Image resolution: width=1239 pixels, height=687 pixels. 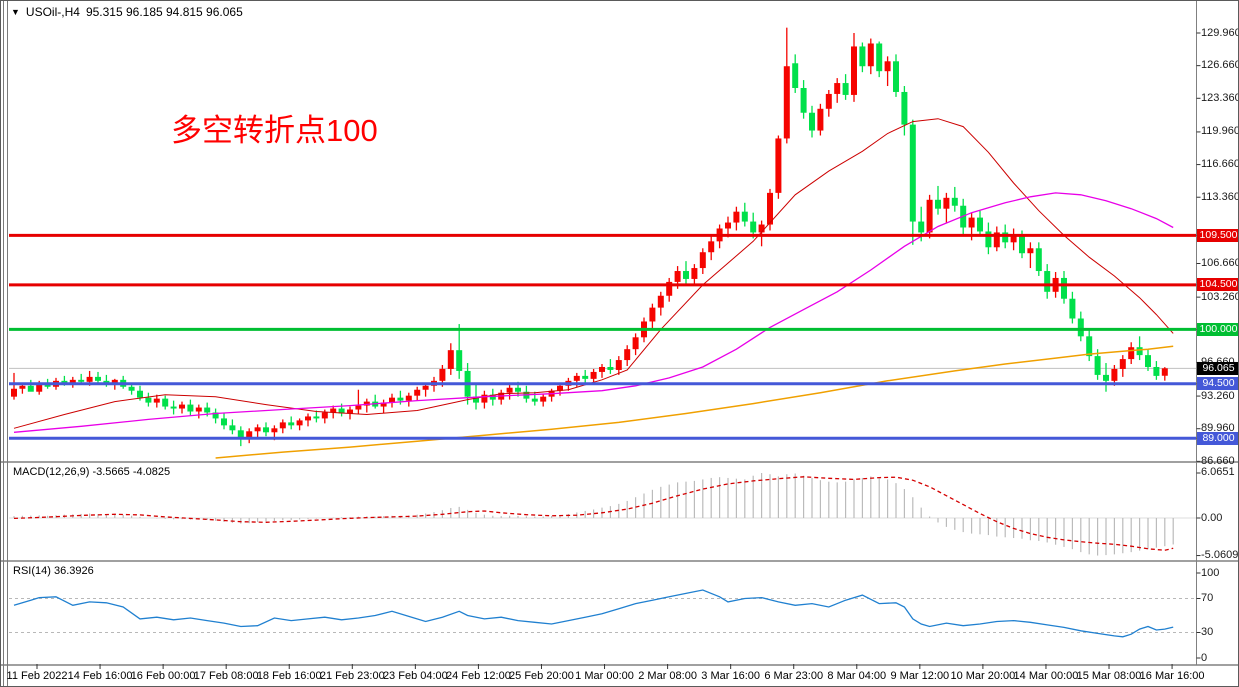 What do you see at coordinates (1217, 368) in the screenshot?
I see `price-badge-96.065: 96.065` at bounding box center [1217, 368].